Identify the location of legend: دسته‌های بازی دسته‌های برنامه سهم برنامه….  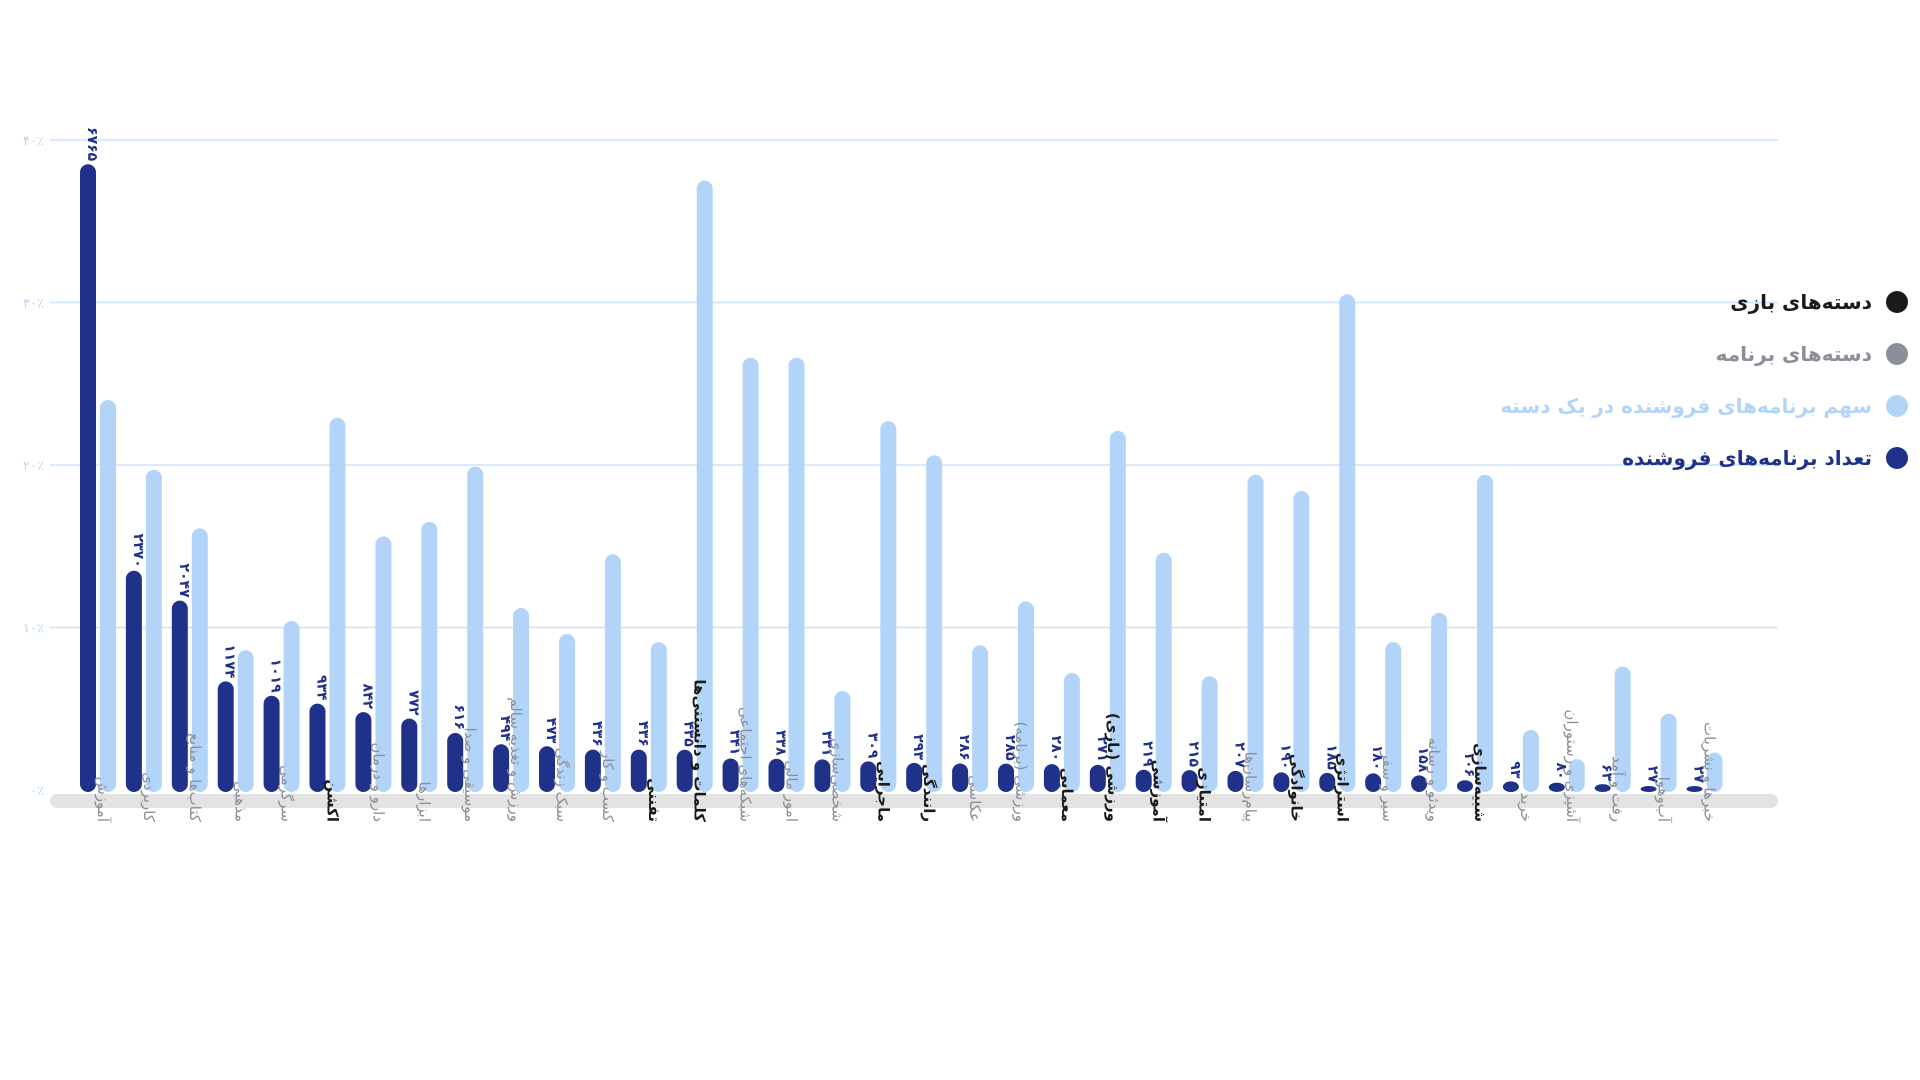
(1700, 380).